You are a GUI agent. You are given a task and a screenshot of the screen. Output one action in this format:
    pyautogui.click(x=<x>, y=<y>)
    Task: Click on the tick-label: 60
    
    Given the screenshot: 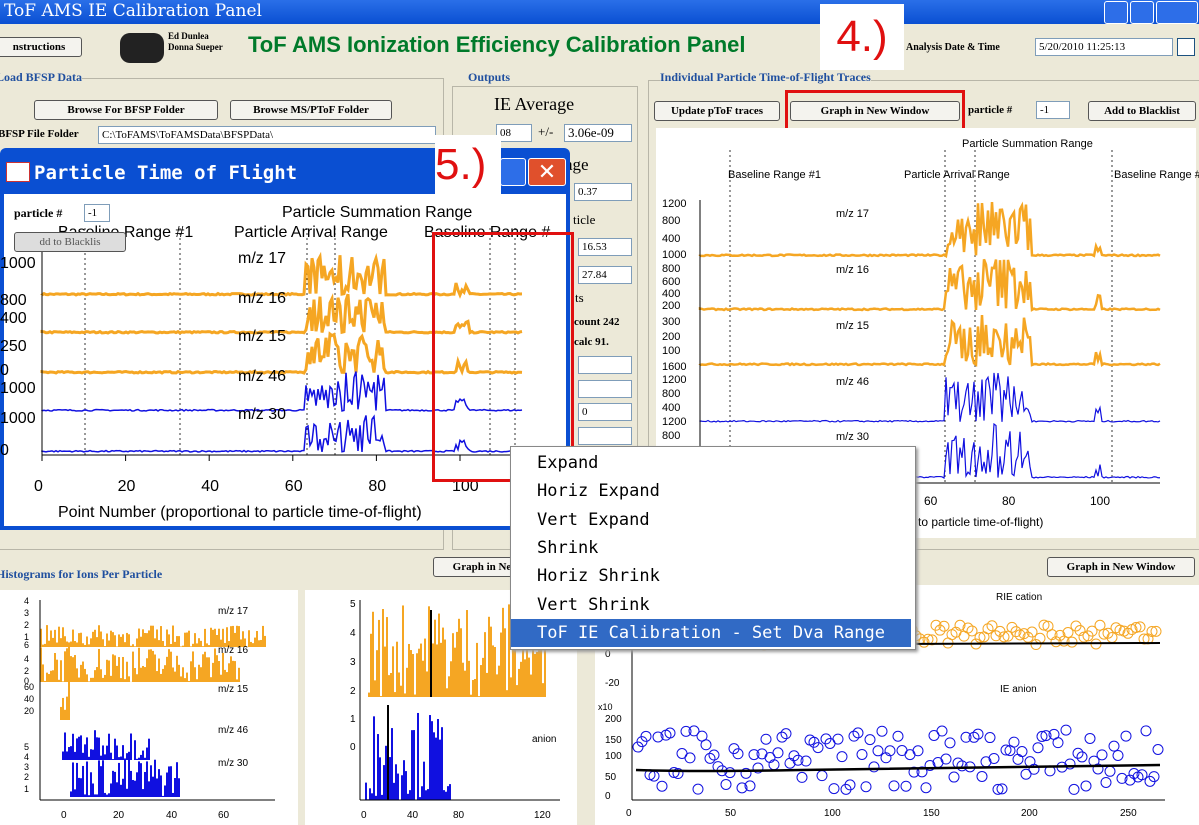 What is the action you would take?
    pyautogui.click(x=29, y=687)
    